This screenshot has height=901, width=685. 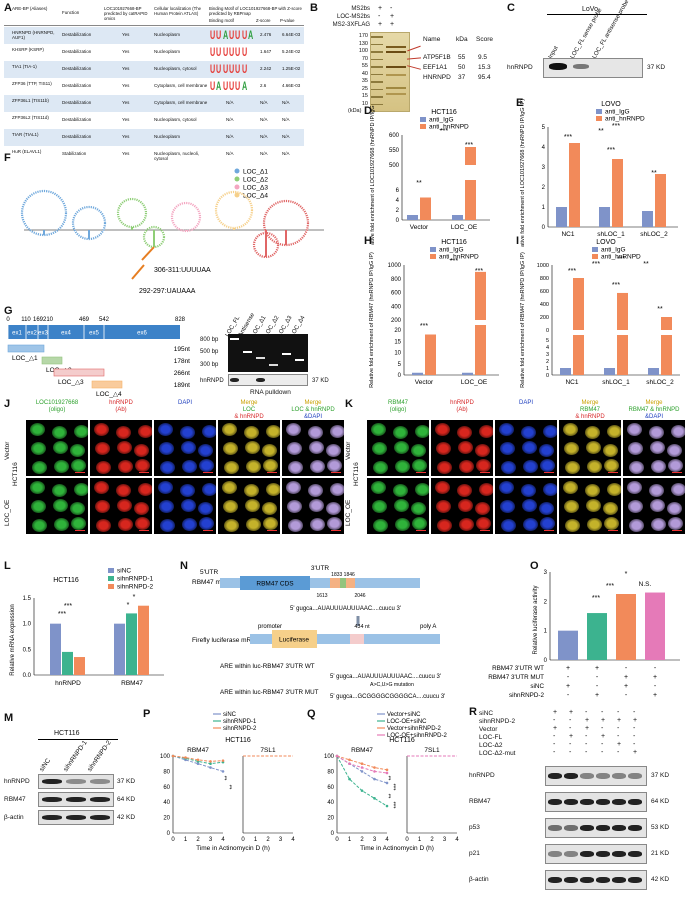 What do you see at coordinates (126, 817) in the screenshot?
I see `kd-label: 42 KD` at bounding box center [126, 817].